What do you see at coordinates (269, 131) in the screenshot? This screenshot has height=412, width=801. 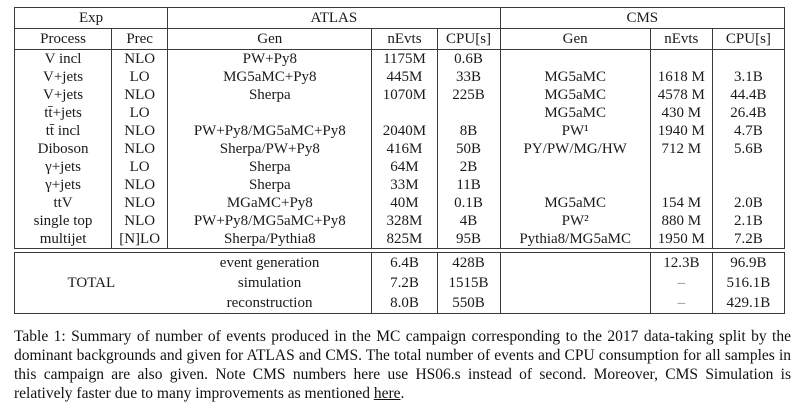 I see `atlas-gen-cell: PW+Py8/MG5aMC+Py8` at bounding box center [269, 131].